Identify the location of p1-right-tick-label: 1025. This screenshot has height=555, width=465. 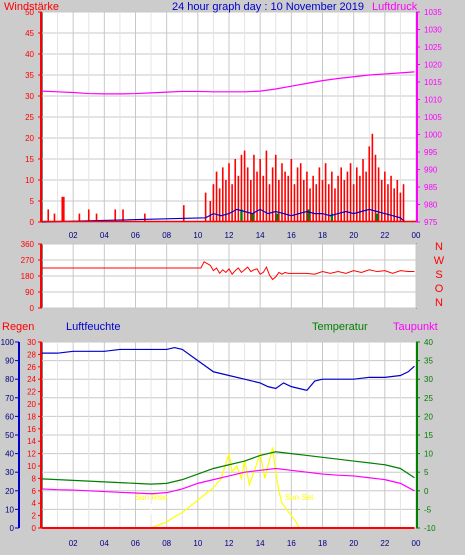
(433, 47).